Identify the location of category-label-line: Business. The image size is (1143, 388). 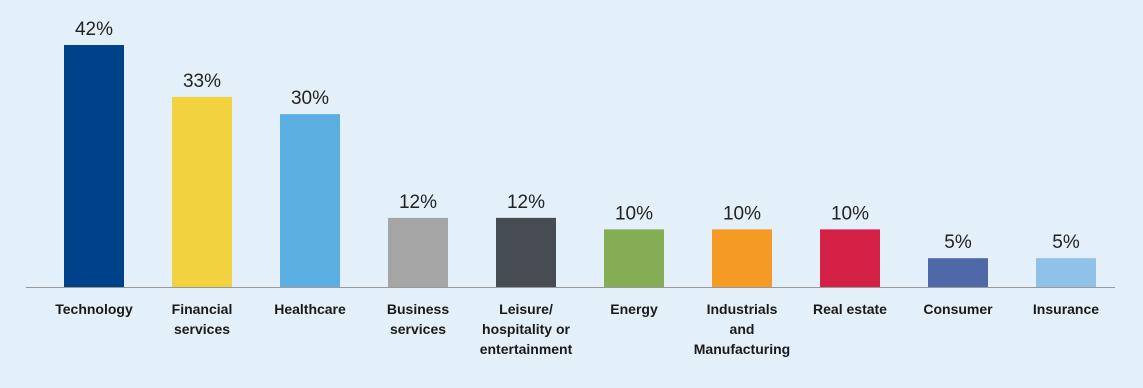
(418, 309).